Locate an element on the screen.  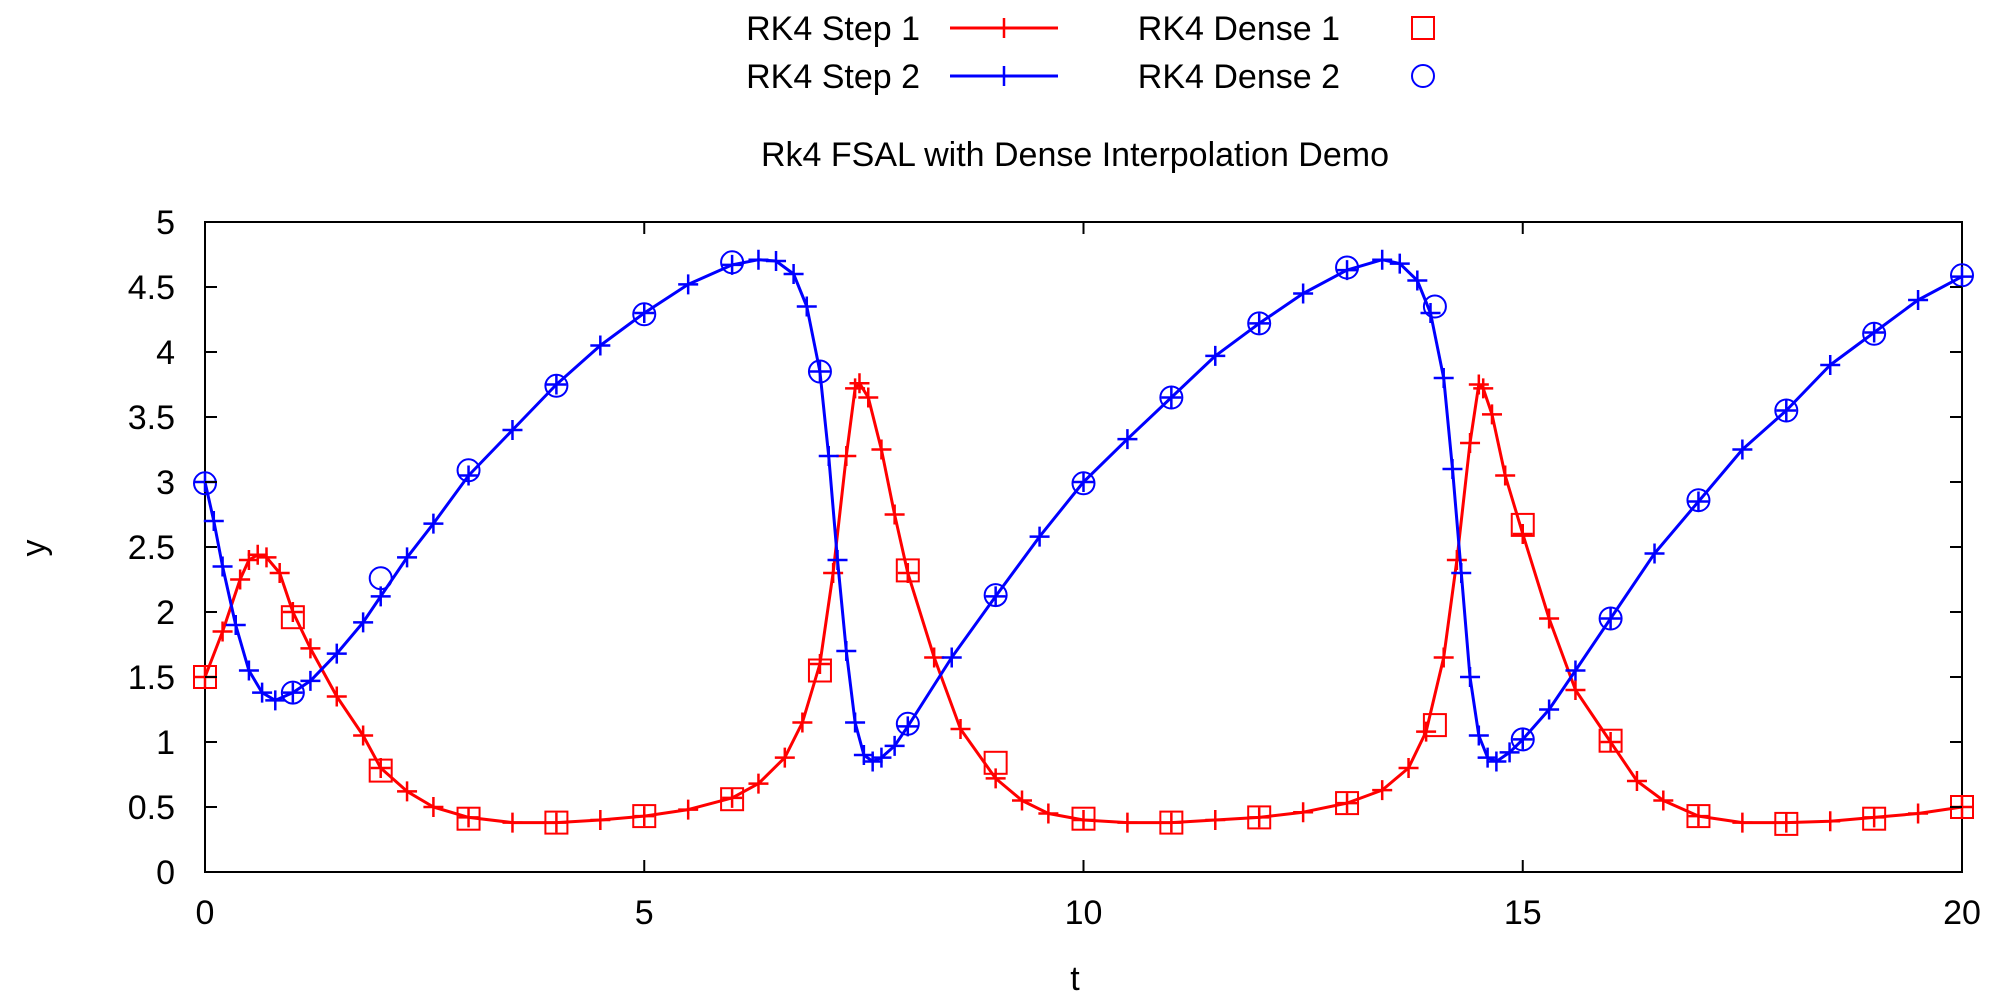
legend-label: RK4 Step 2 is located at coordinates (833, 77).